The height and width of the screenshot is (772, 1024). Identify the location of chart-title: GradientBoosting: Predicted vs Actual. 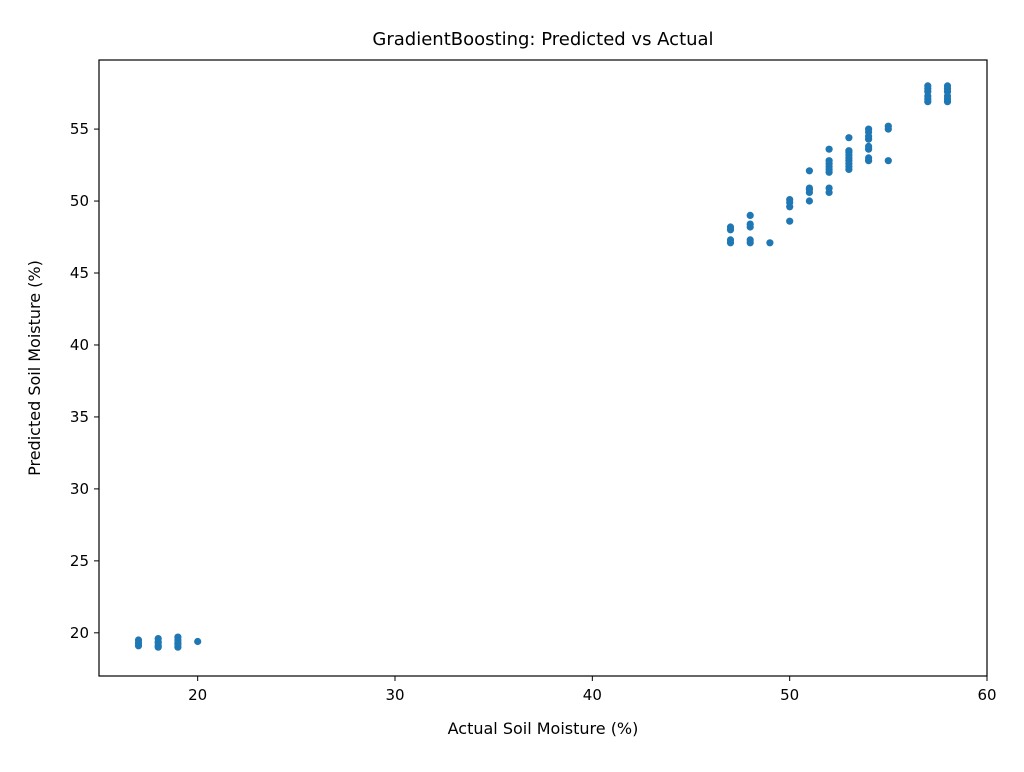
(542, 39).